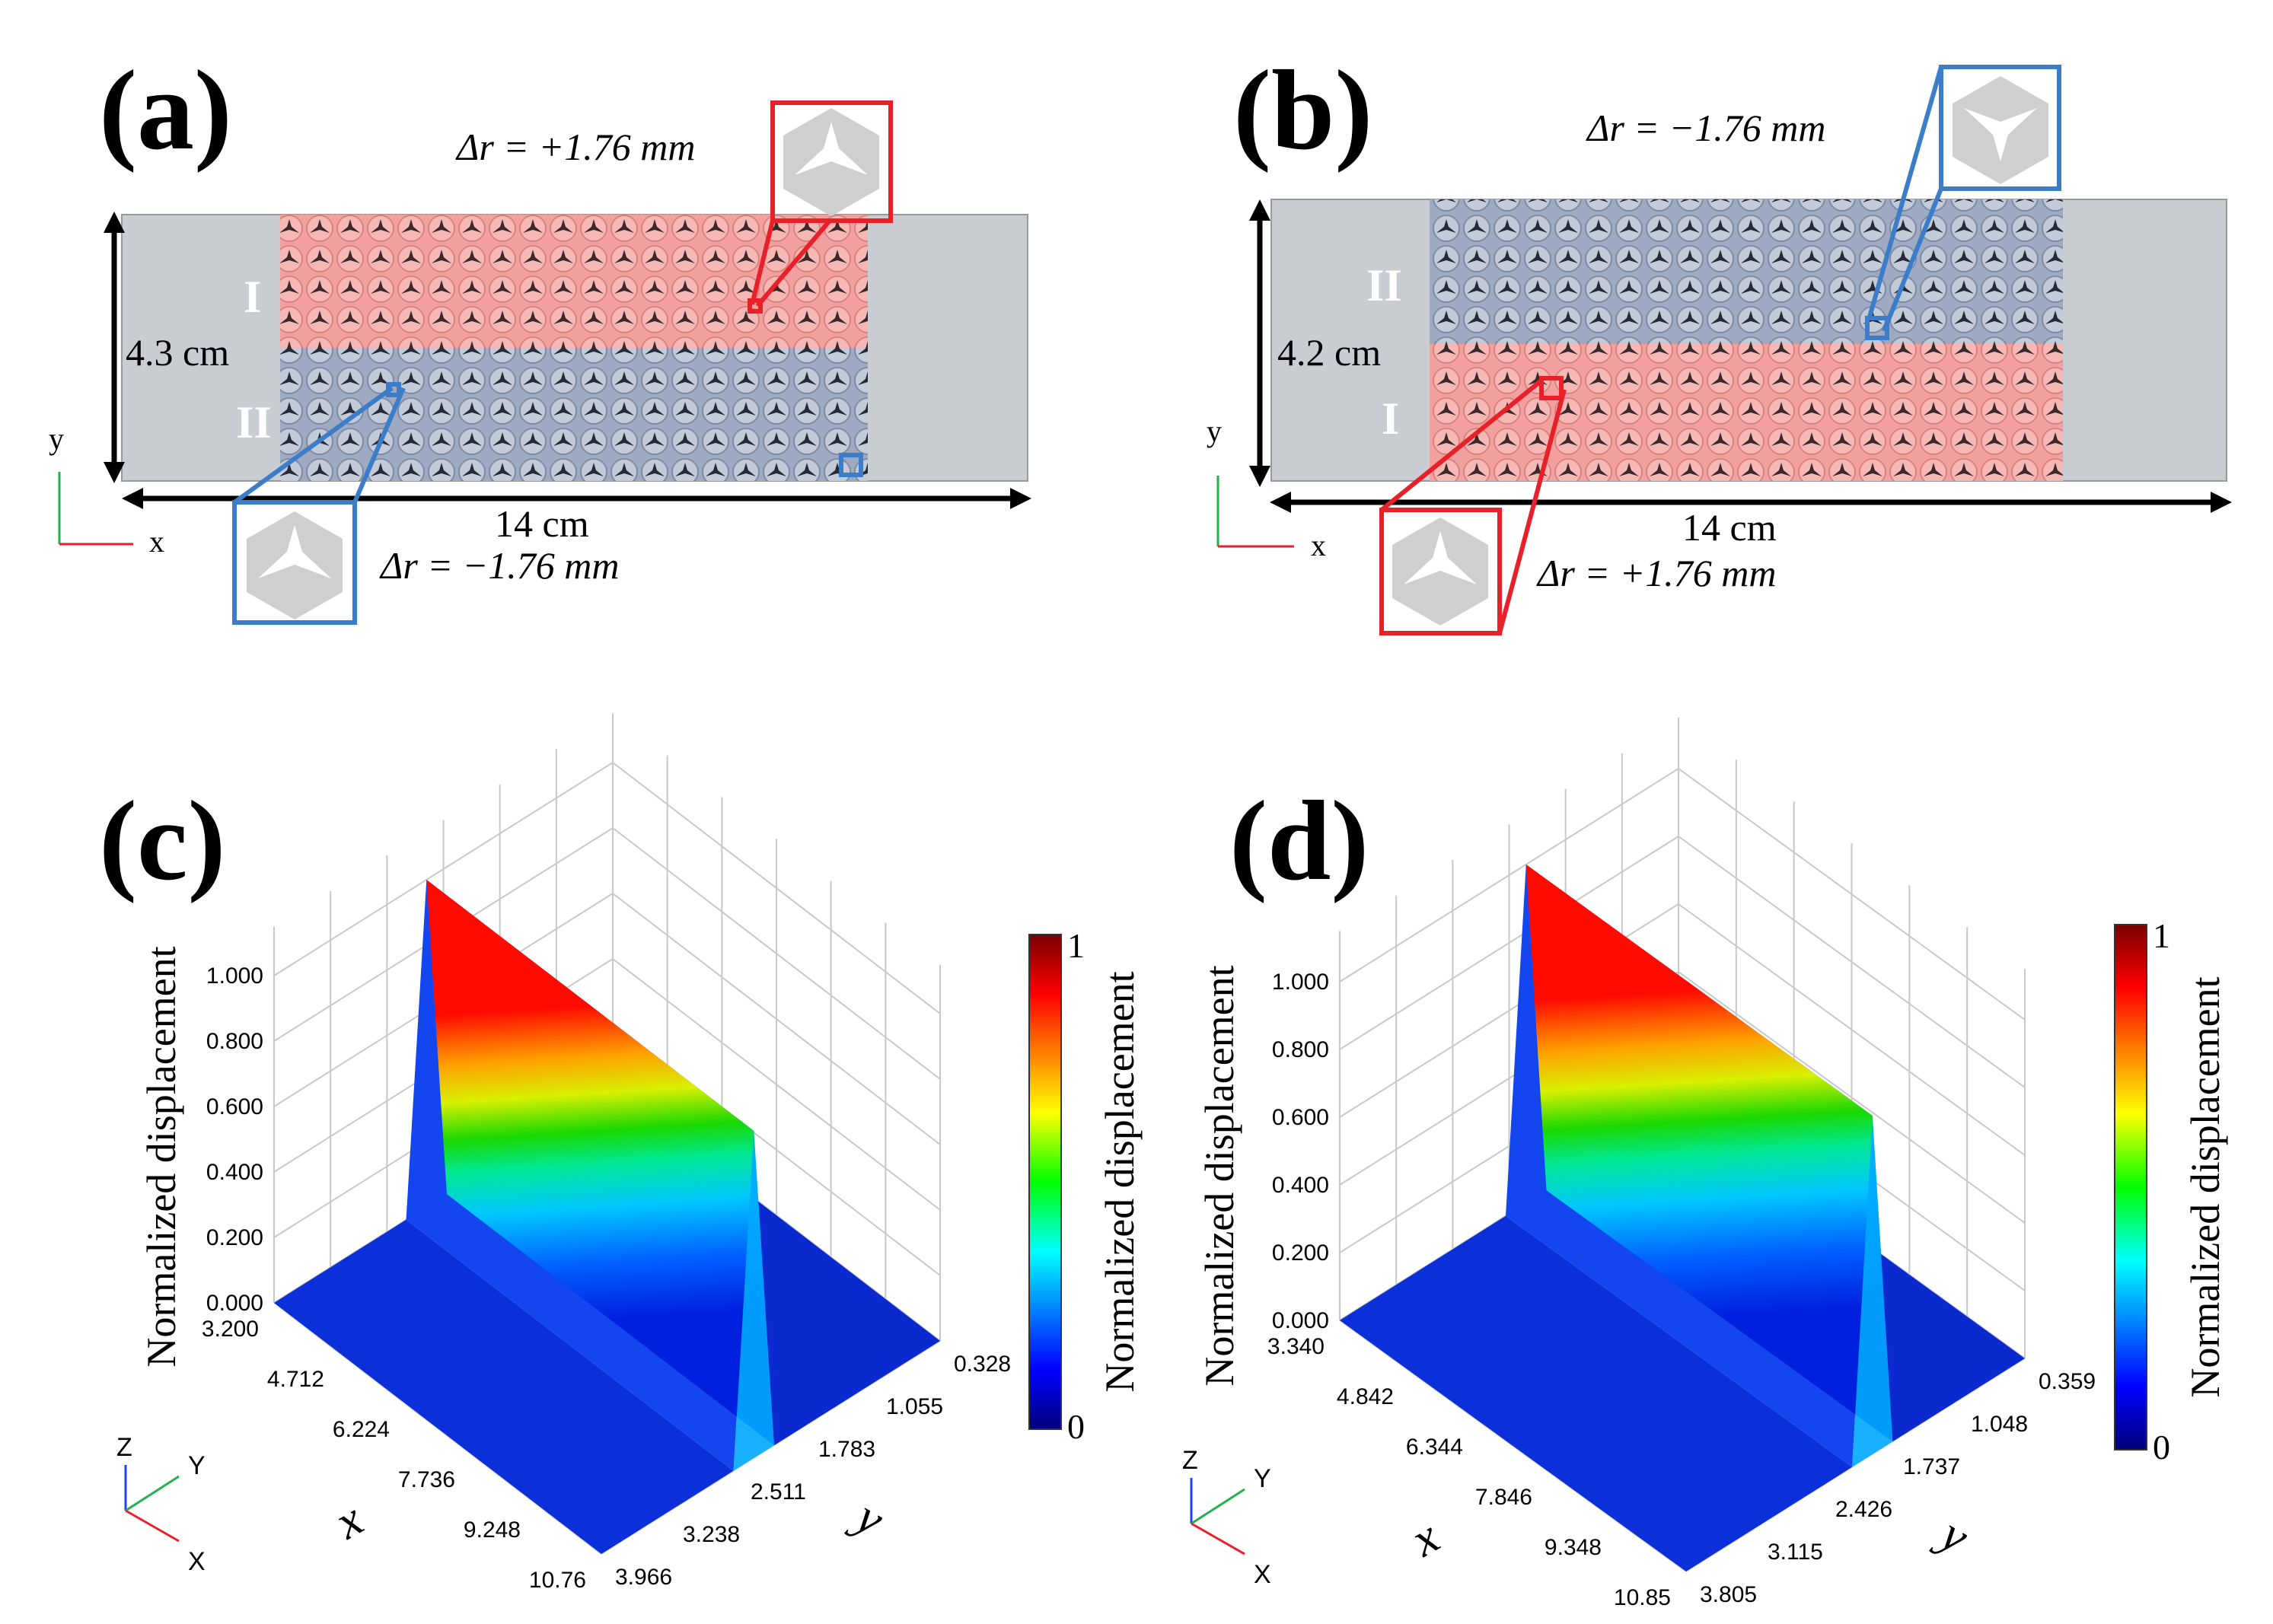  I want to click on y-tick-label: 0.359, so click(2068, 1381).